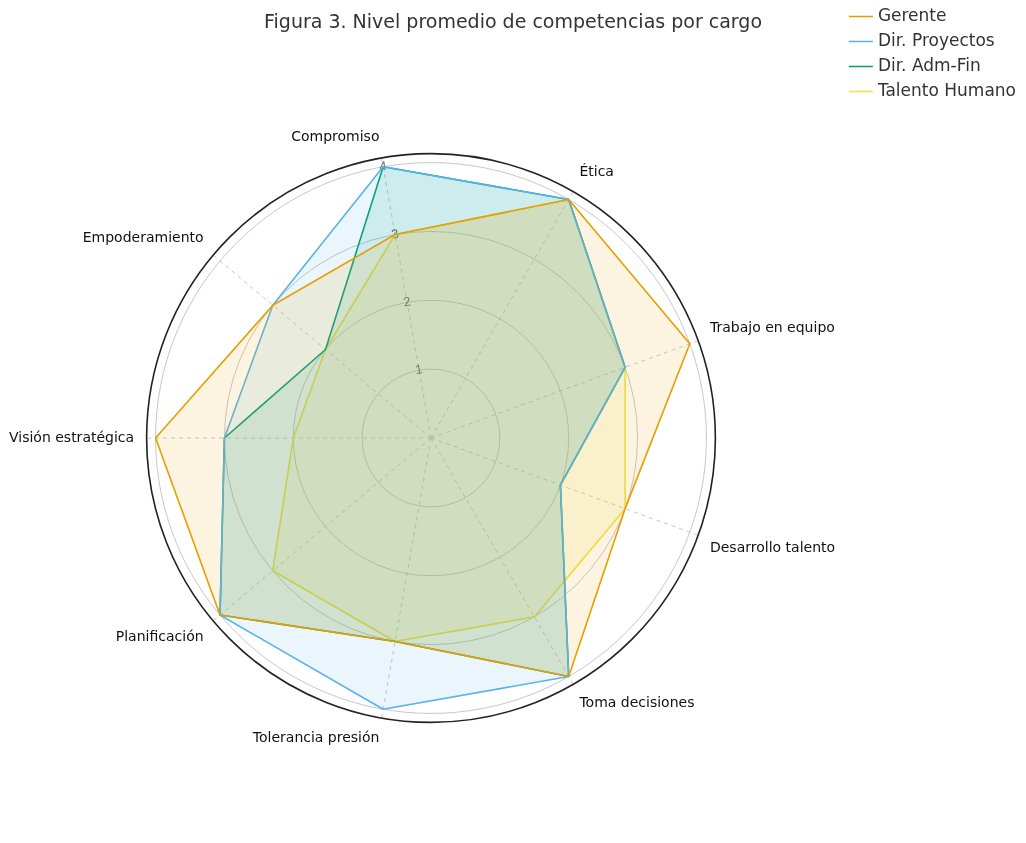  What do you see at coordinates (335, 135) in the screenshot?
I see `spoke-label: Compromiso` at bounding box center [335, 135].